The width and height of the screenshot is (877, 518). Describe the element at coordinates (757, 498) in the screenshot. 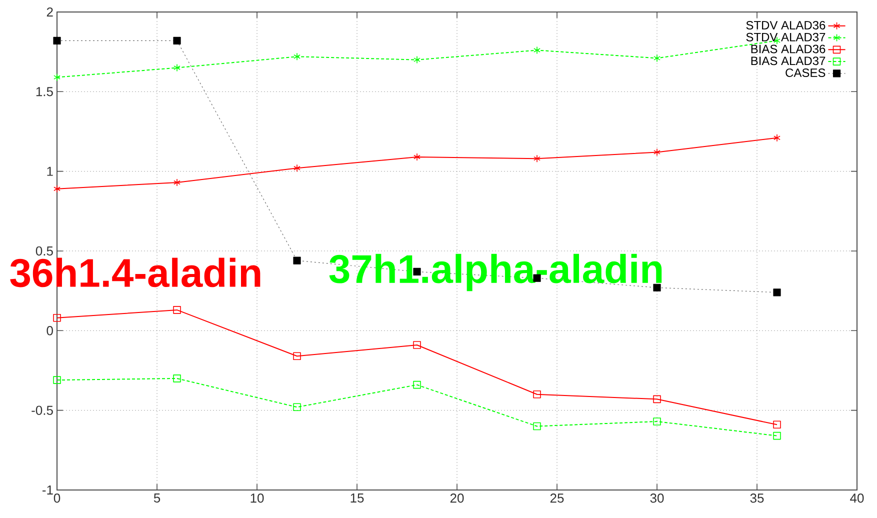

I see `x-tick-label: 35` at that location.